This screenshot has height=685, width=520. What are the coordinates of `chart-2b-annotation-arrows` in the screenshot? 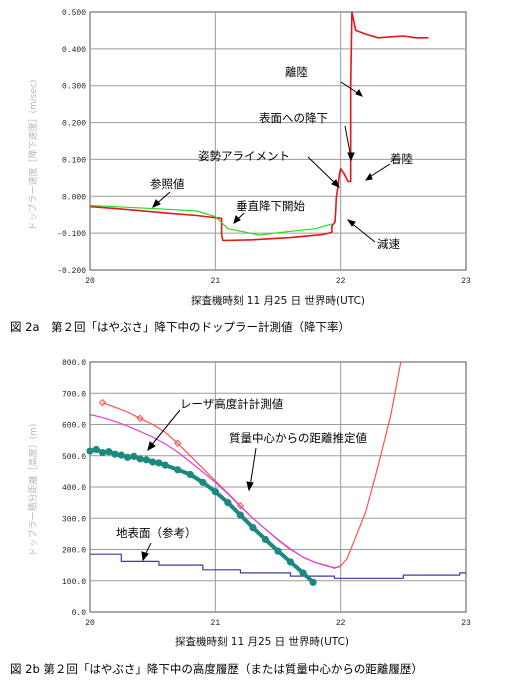 It's located at (199, 485).